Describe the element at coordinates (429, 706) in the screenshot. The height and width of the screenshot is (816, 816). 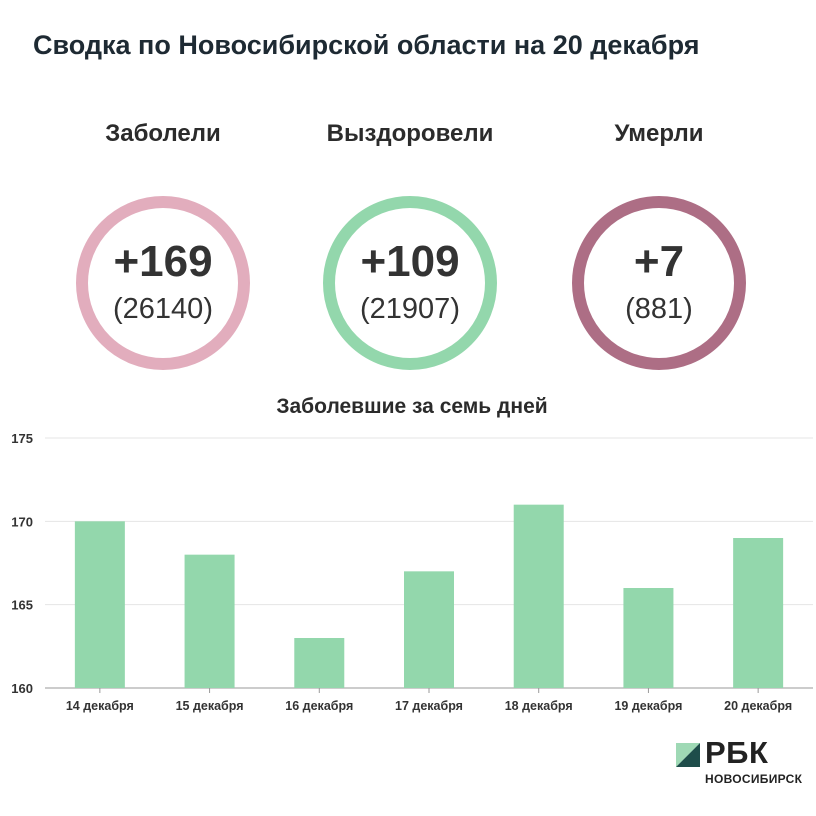
I see `x-tick-label: 17 декабря` at that location.